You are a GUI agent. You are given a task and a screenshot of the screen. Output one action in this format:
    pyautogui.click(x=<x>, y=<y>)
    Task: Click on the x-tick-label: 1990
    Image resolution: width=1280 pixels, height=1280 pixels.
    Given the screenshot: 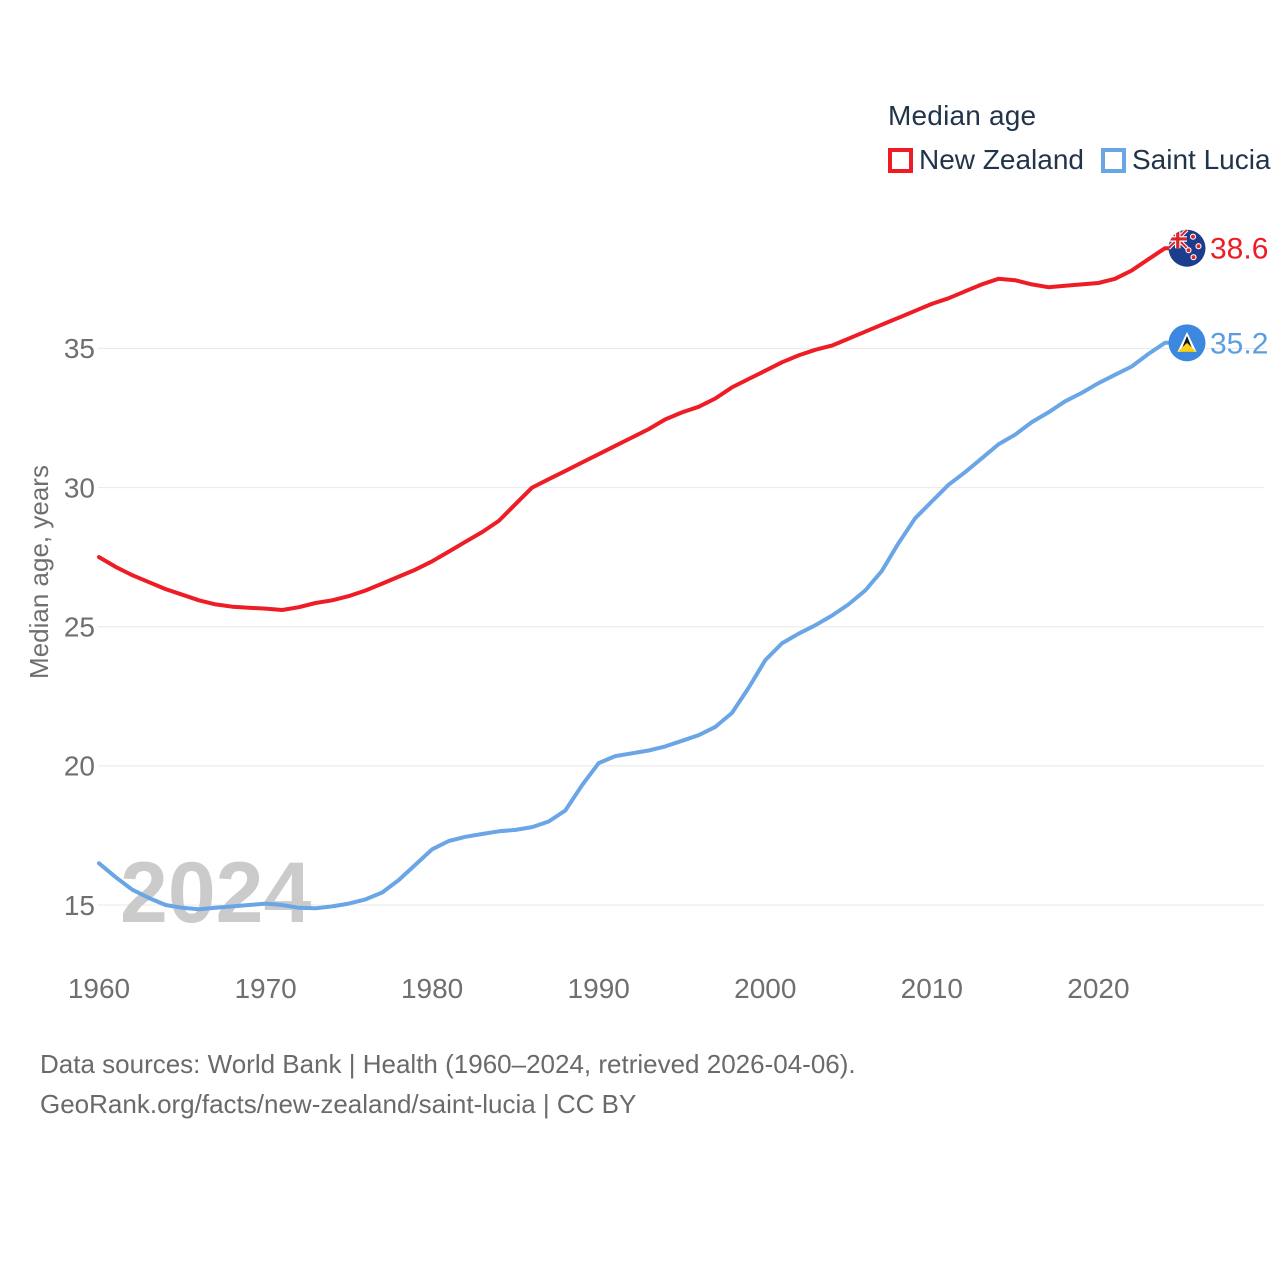 What is the action you would take?
    pyautogui.click(x=599, y=988)
    